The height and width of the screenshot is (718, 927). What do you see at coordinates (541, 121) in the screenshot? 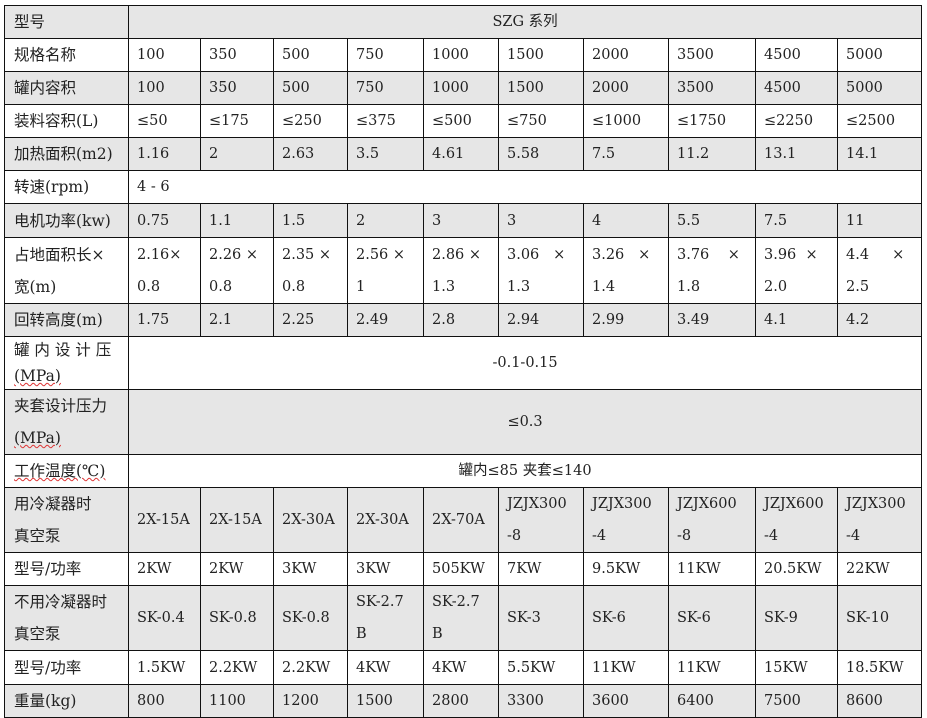
I see `table-cell: ≤750` at bounding box center [541, 121].